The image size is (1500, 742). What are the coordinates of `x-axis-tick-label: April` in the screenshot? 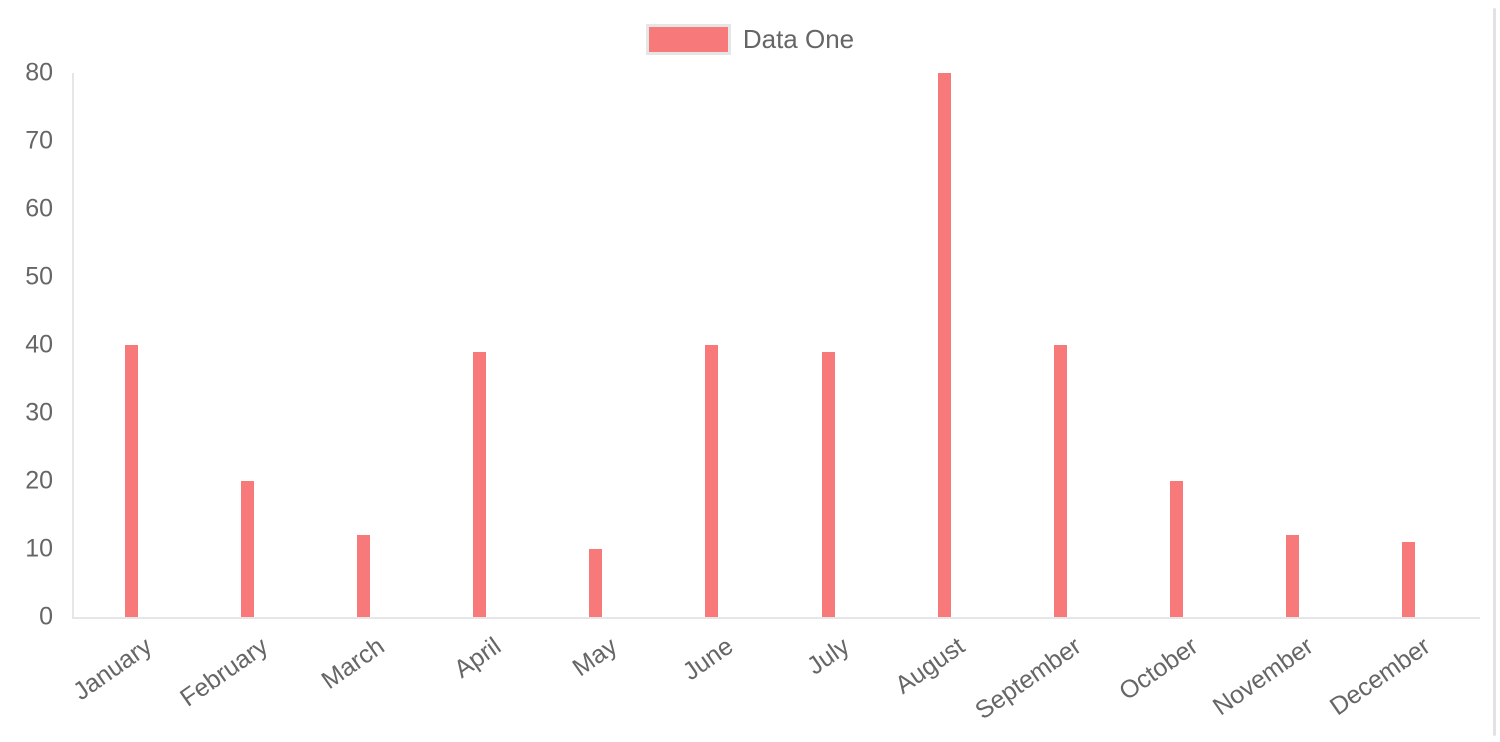 It's located at (477, 658).